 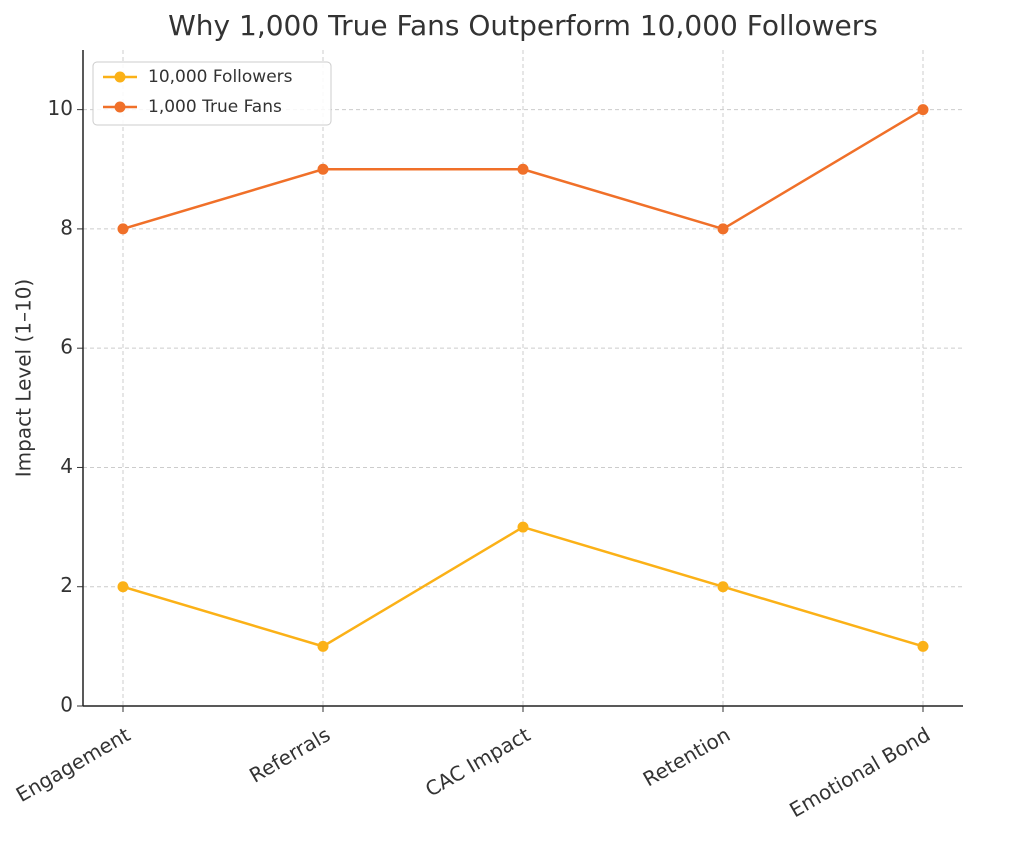 I want to click on legend-box, so click(x=212, y=93).